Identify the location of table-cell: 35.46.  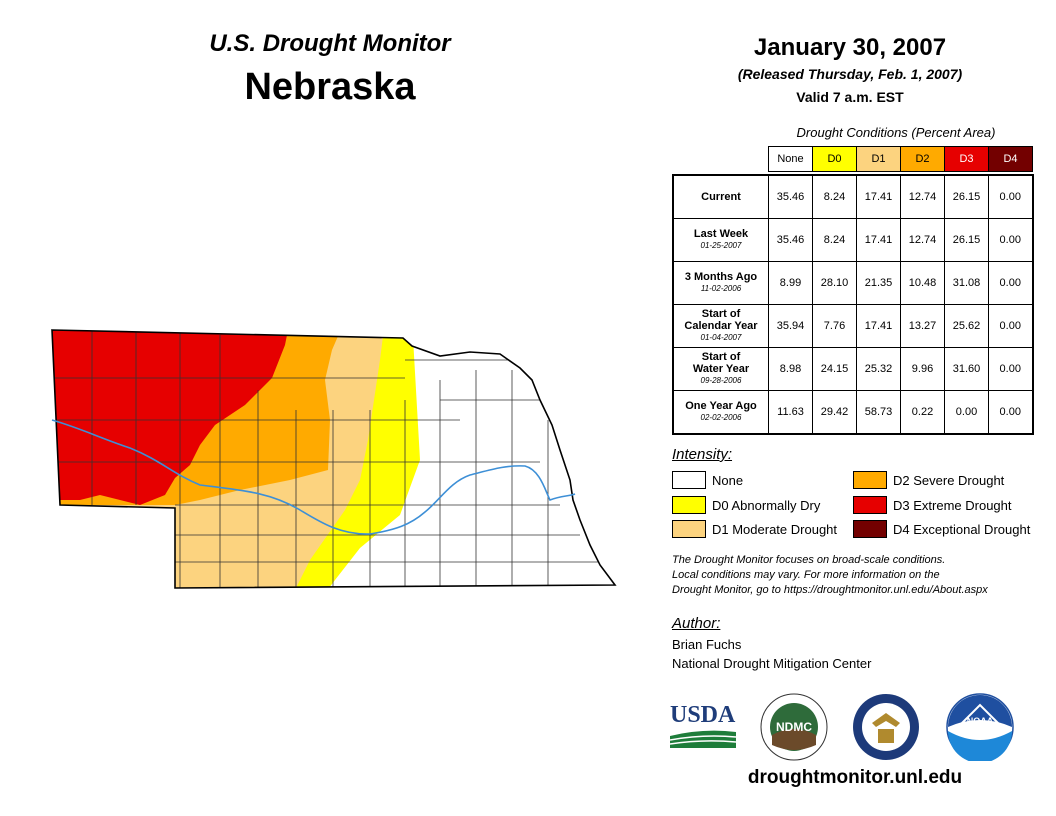
(790, 240).